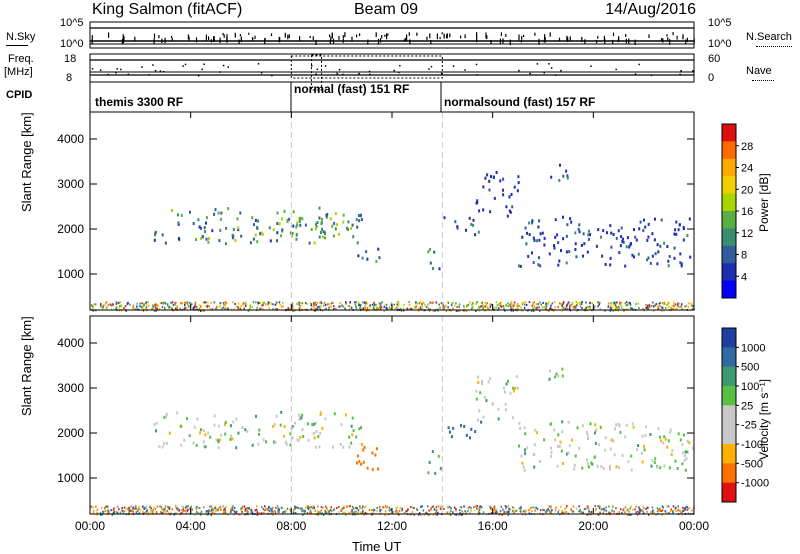  What do you see at coordinates (70, 274) in the screenshot?
I see `y-tick-label: 1000` at bounding box center [70, 274].